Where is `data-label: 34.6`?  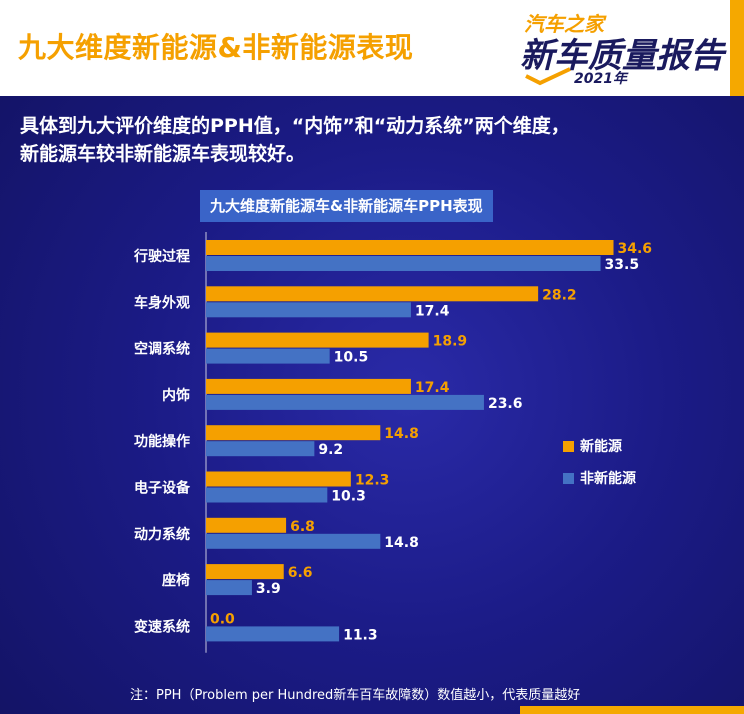 data-label: 34.6 is located at coordinates (635, 249).